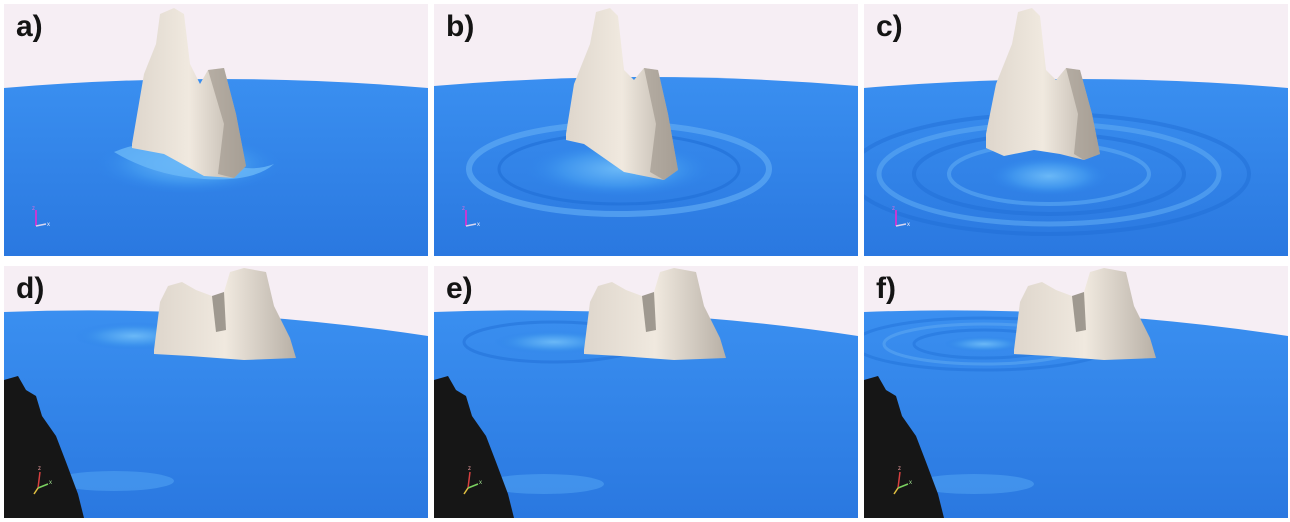 This screenshot has width=1290, height=522. What do you see at coordinates (460, 26) in the screenshot?
I see `panel-label: b)` at bounding box center [460, 26].